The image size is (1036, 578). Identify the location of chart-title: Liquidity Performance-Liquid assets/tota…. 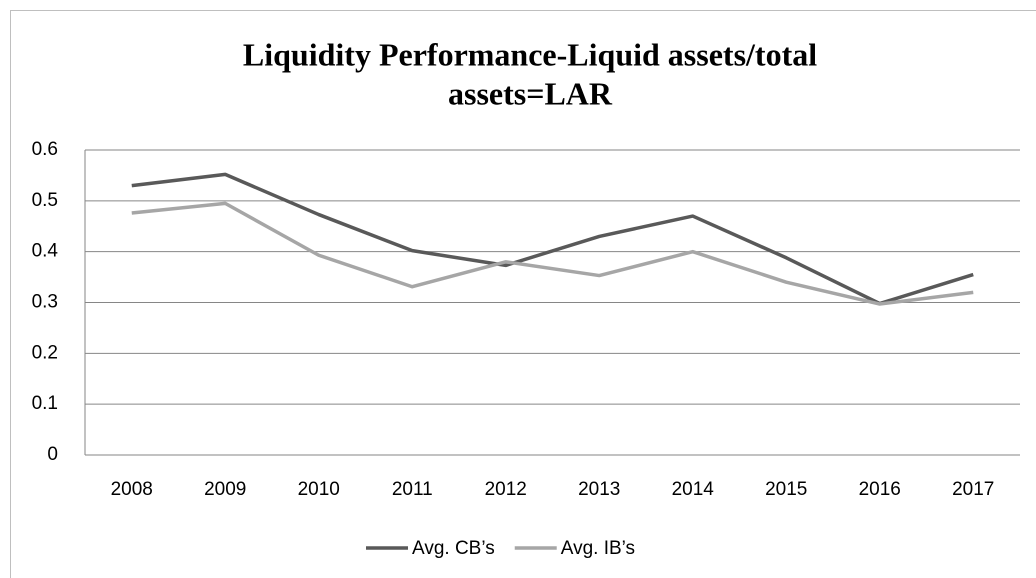
(530, 54).